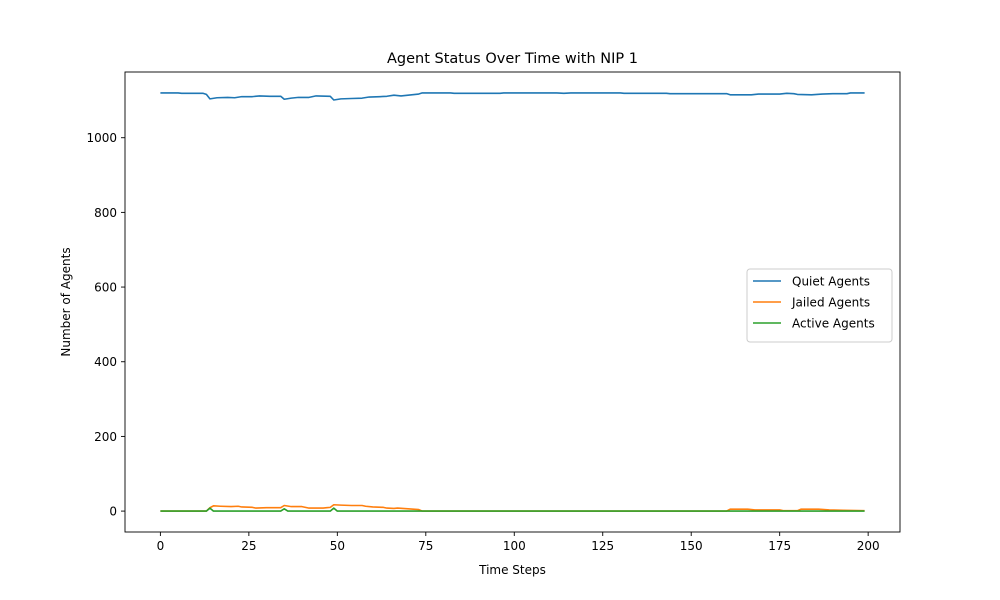 This screenshot has width=1000, height=600. What do you see at coordinates (602, 546) in the screenshot?
I see `x-tick-label: 125` at bounding box center [602, 546].